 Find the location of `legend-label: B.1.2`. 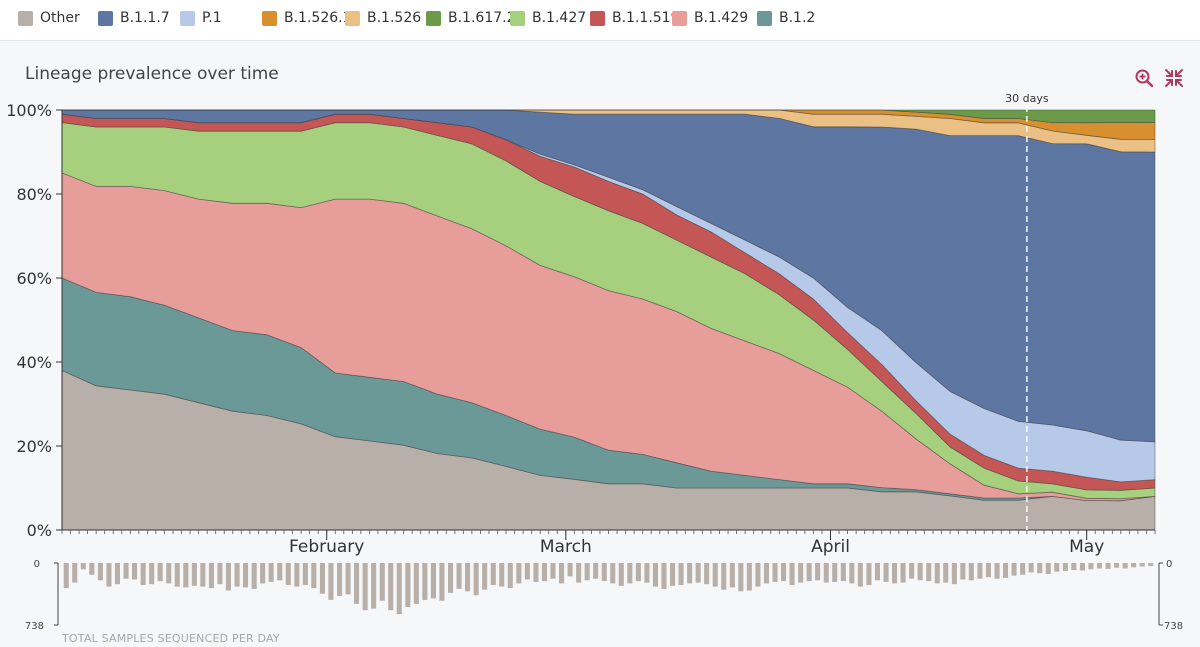

legend-label: B.1.2 is located at coordinates (797, 18).